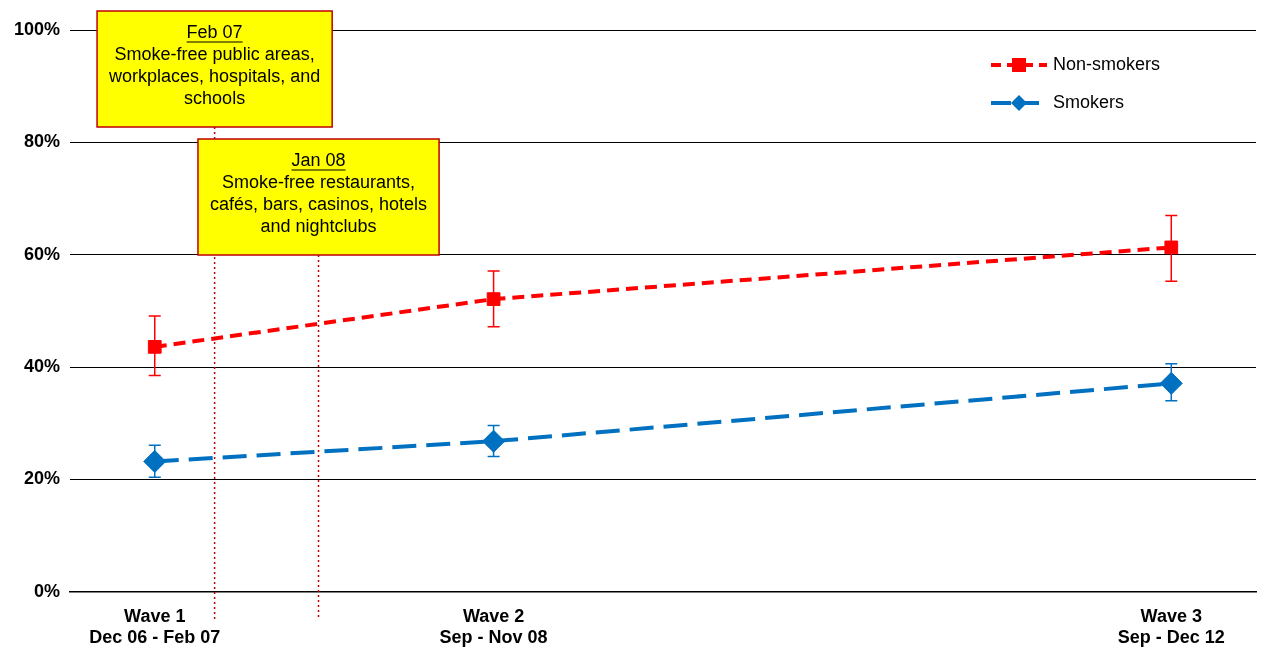 The image size is (1268, 665). I want to click on x-tick-label: Wave 2 Sep - Nov 08, so click(493, 626).